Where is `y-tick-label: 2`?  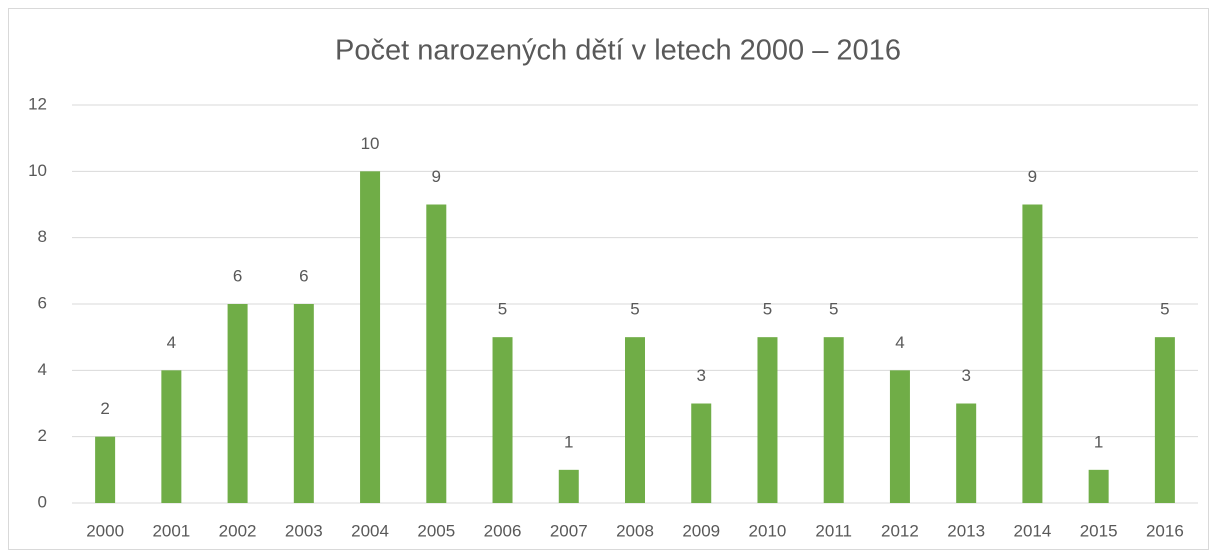
y-tick-label: 2 is located at coordinates (42, 435).